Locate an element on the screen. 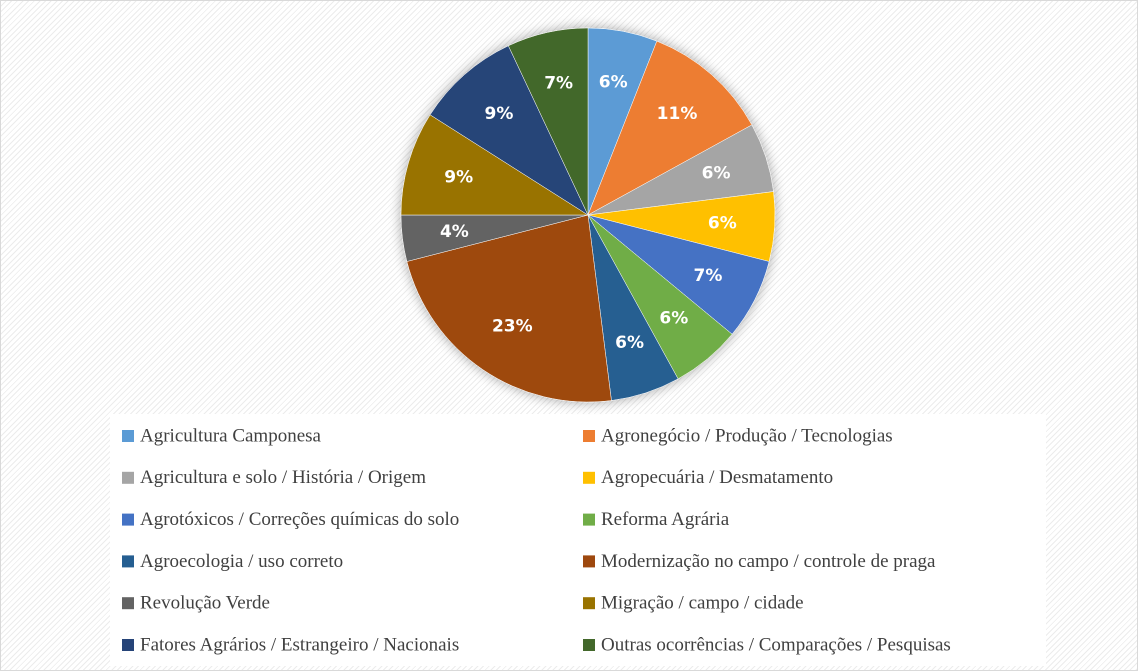 This screenshot has height=671, width=1138. legend-label: Migração / campo / cidade is located at coordinates (702, 603).